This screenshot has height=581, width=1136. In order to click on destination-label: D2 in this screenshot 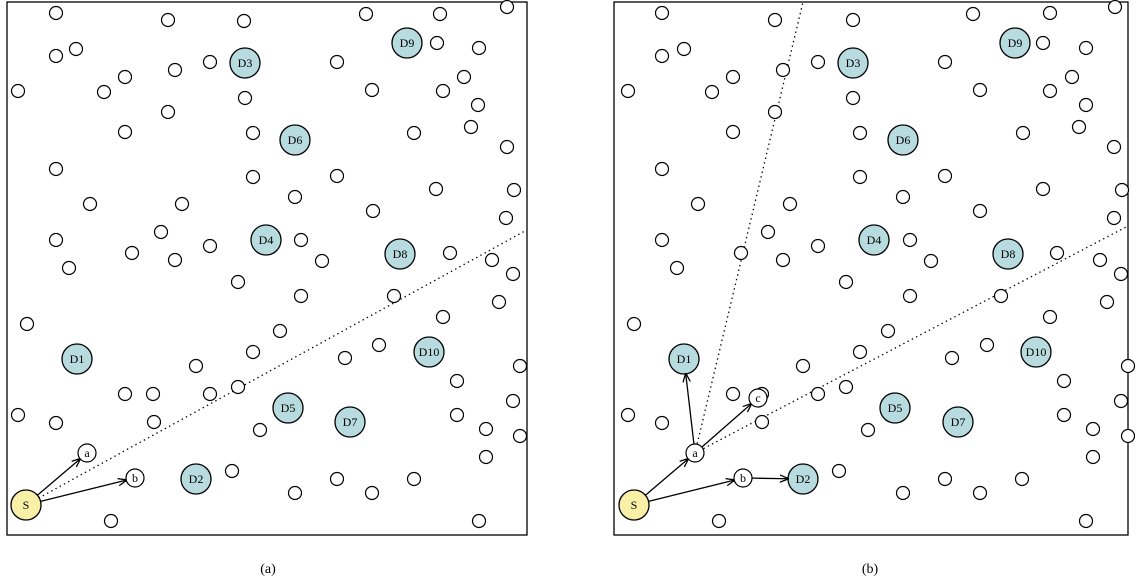, I will do `click(803, 479)`.